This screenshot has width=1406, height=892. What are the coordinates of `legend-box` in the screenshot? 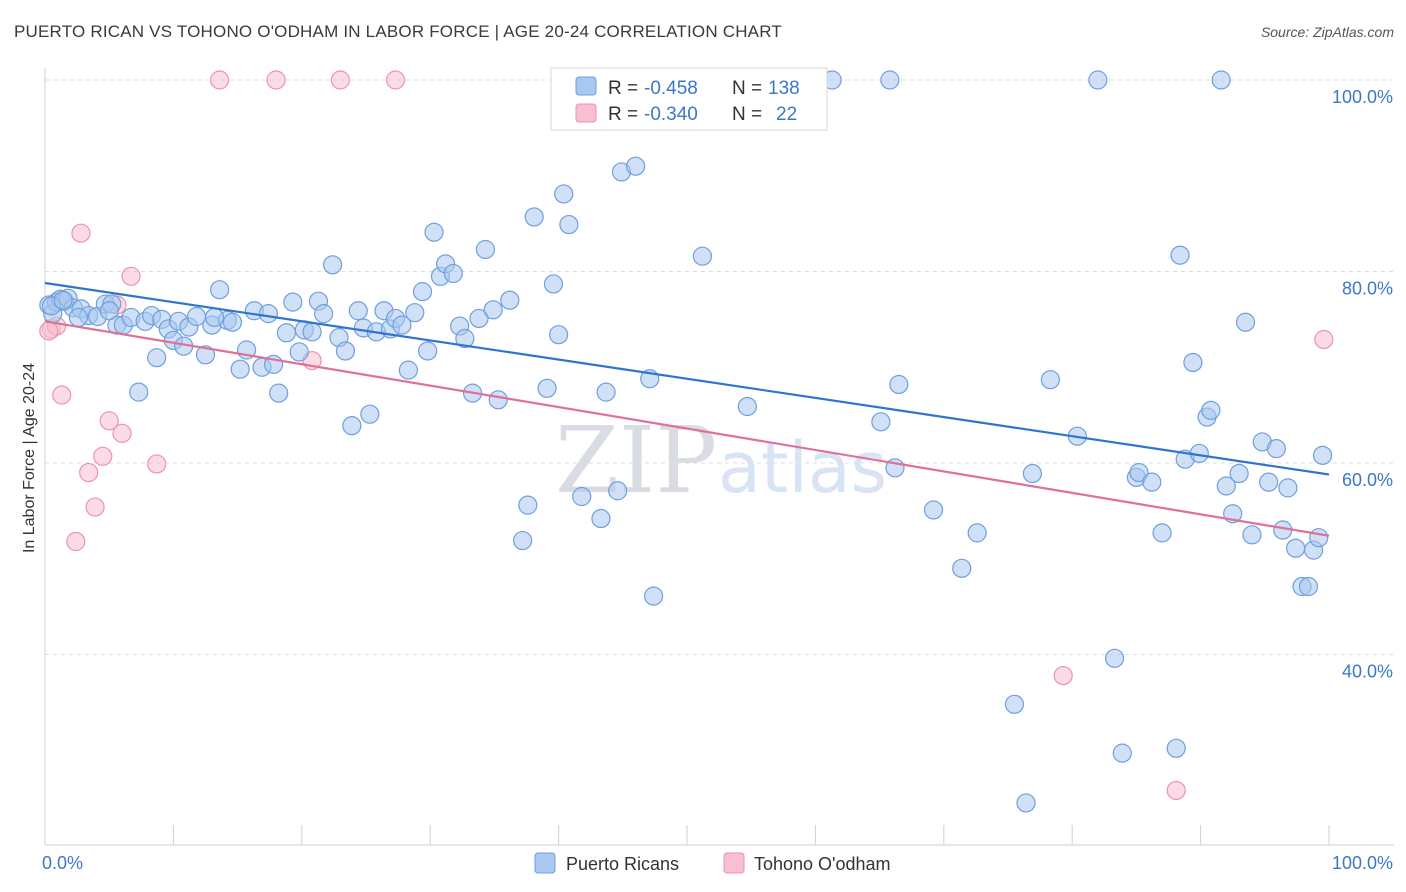 It's located at (689, 99).